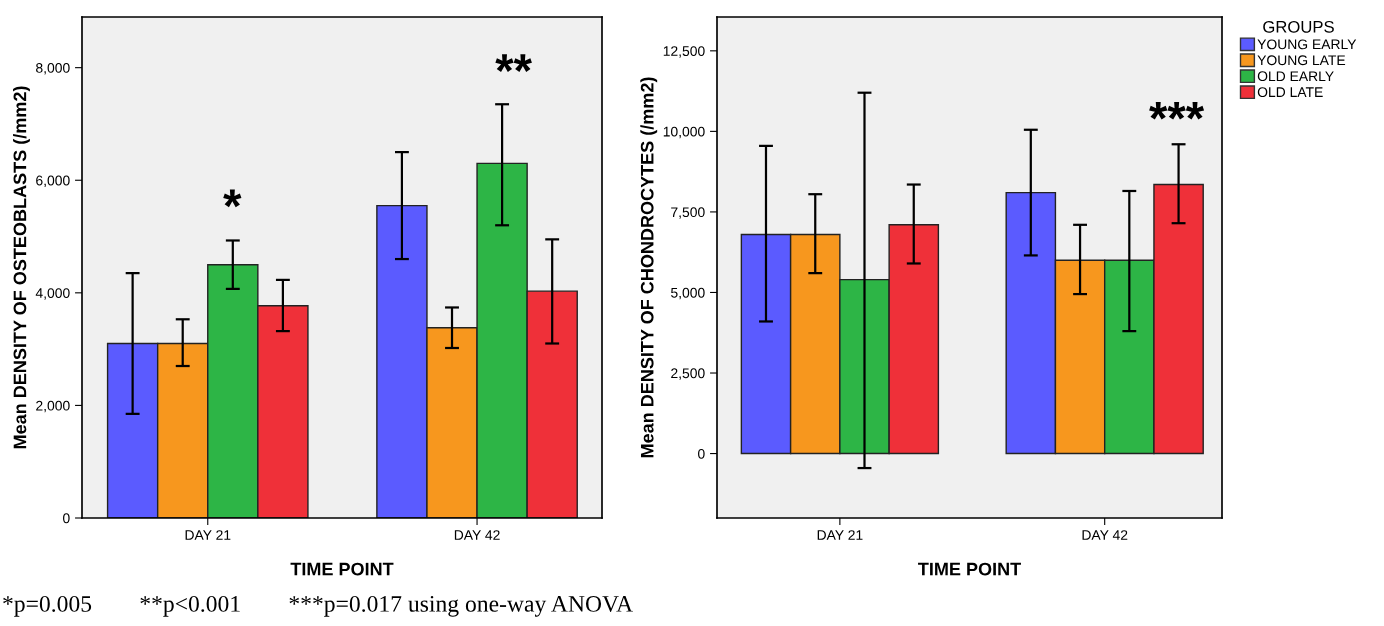  What do you see at coordinates (318, 606) in the screenshot?
I see `text: *p=0.005 **p<0.001 ***p=0.017 using one-way ANOVA` at bounding box center [318, 606].